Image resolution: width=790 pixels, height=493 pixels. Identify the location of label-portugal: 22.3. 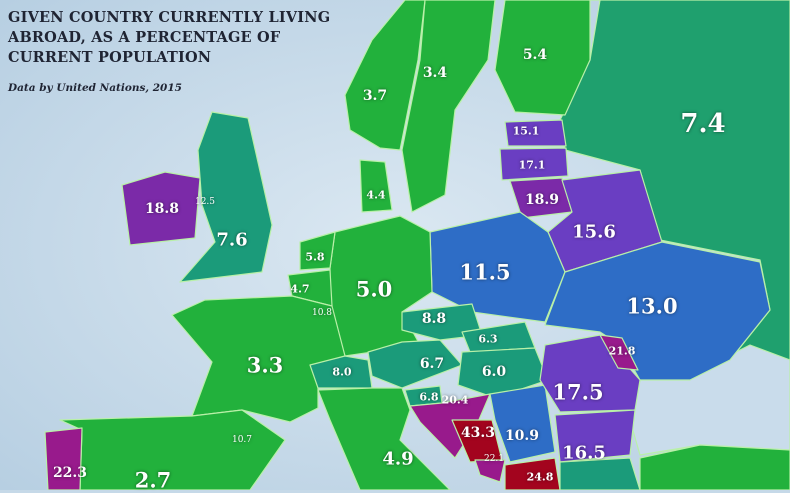
(70, 473).